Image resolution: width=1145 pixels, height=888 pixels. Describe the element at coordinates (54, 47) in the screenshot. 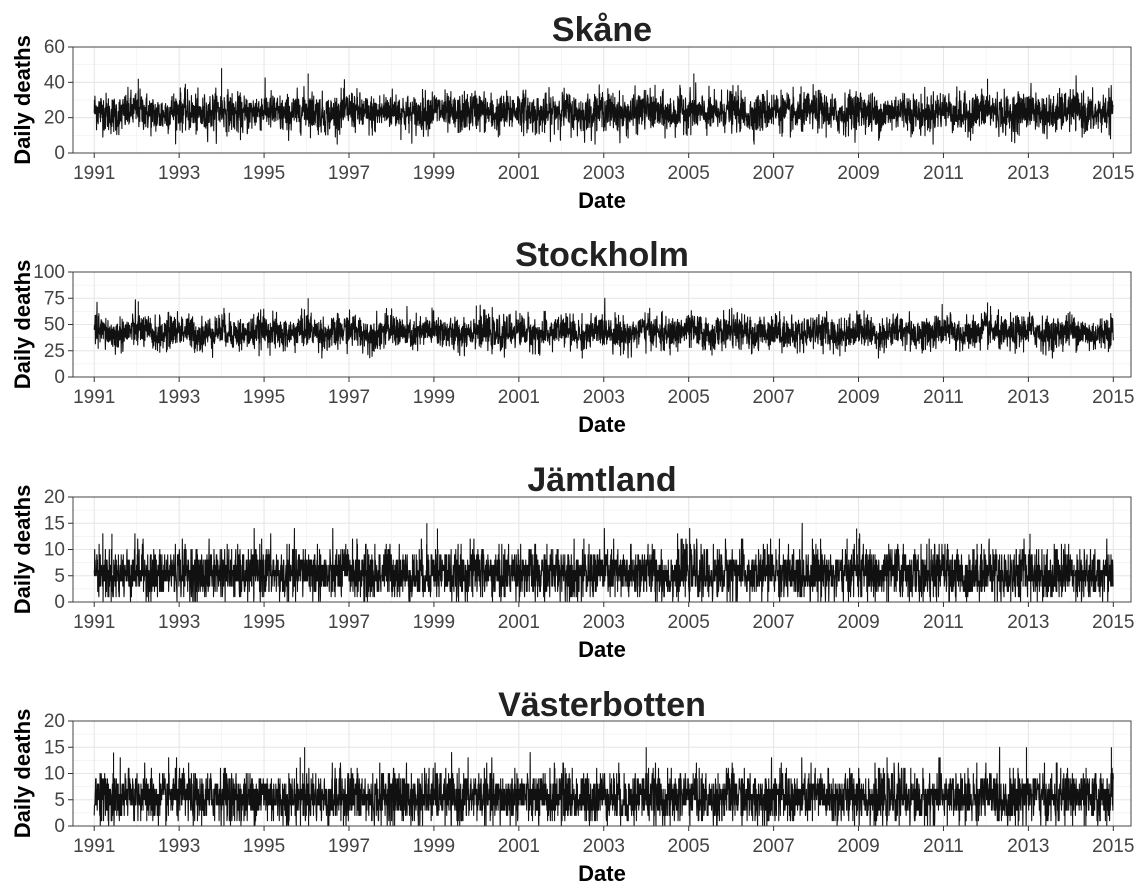

I see `y-tick-label: 60` at that location.